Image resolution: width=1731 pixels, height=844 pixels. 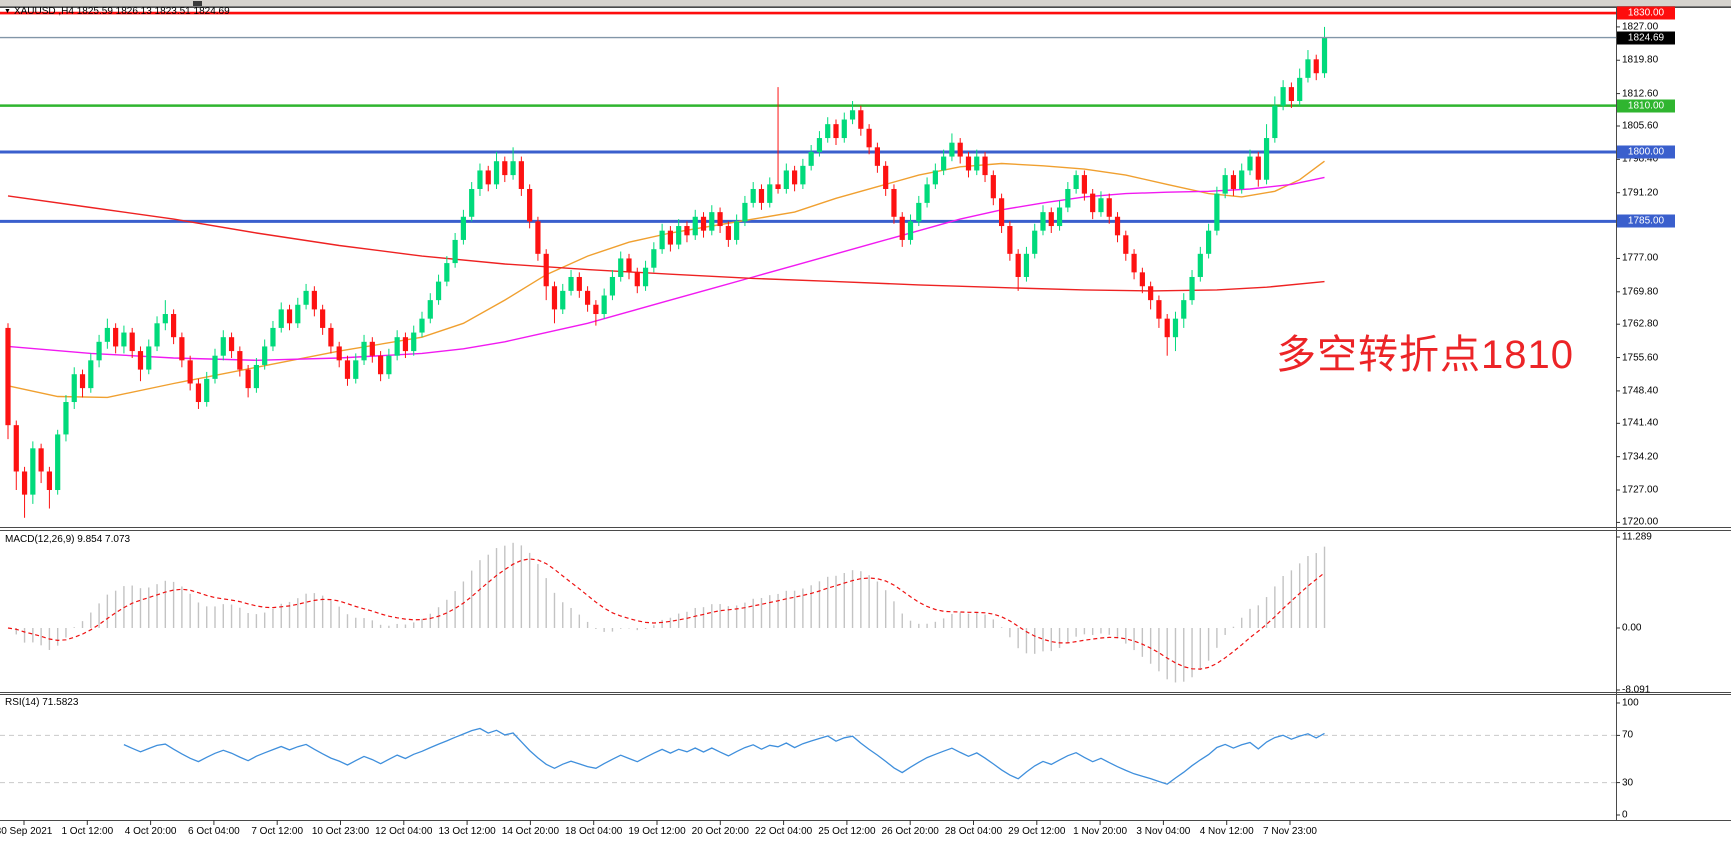 What do you see at coordinates (1290, 831) in the screenshot?
I see `time-axis-label: 7 Nov 23:00` at bounding box center [1290, 831].